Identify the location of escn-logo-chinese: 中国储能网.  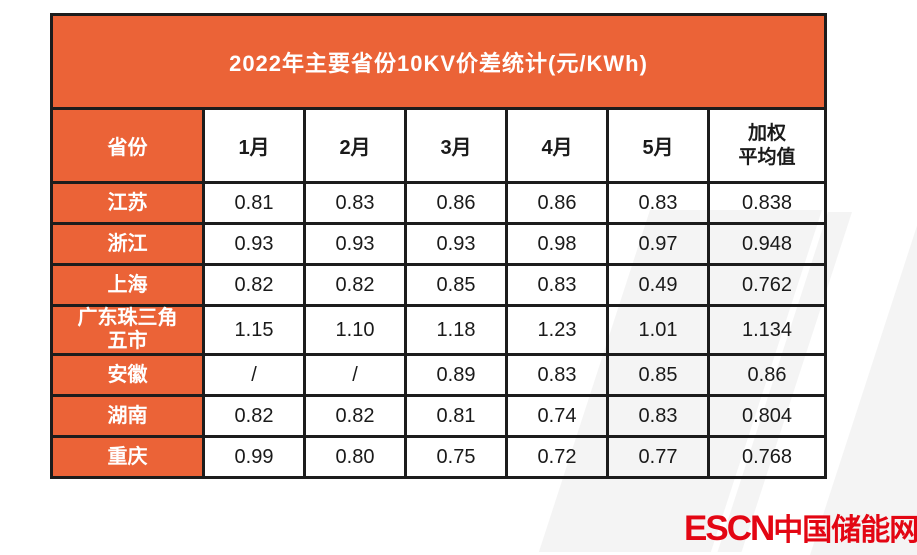
(845, 530).